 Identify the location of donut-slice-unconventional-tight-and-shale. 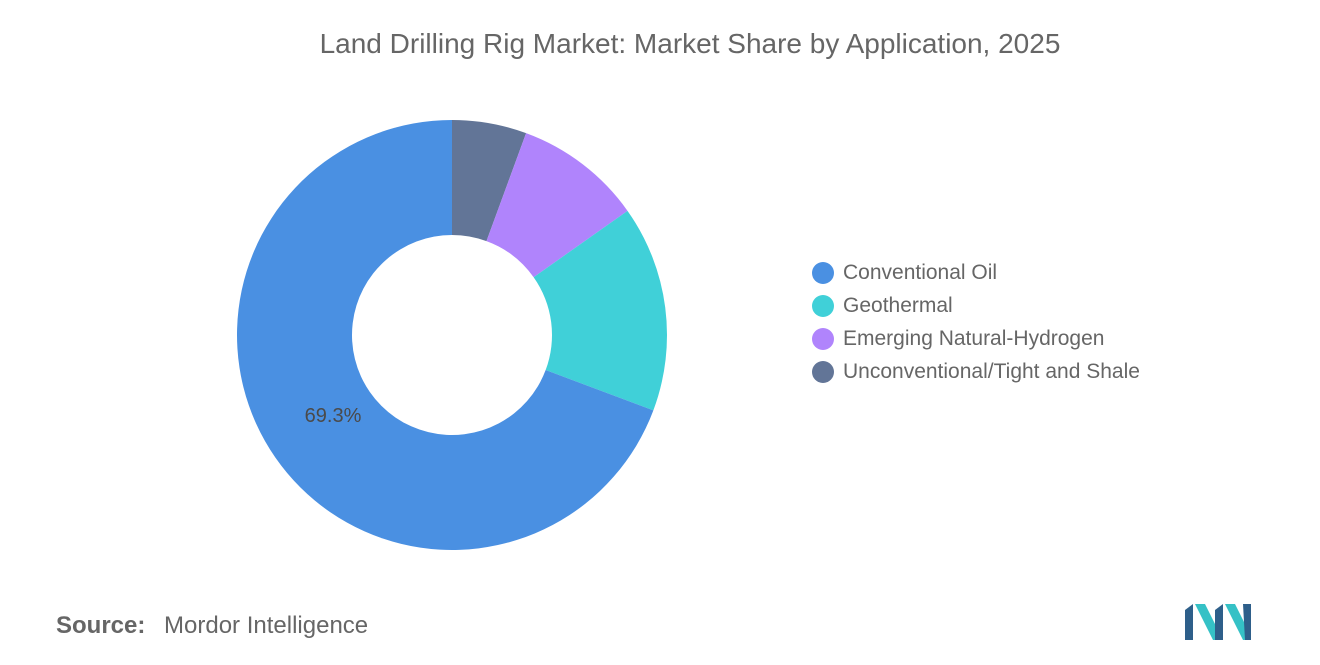
(489, 181).